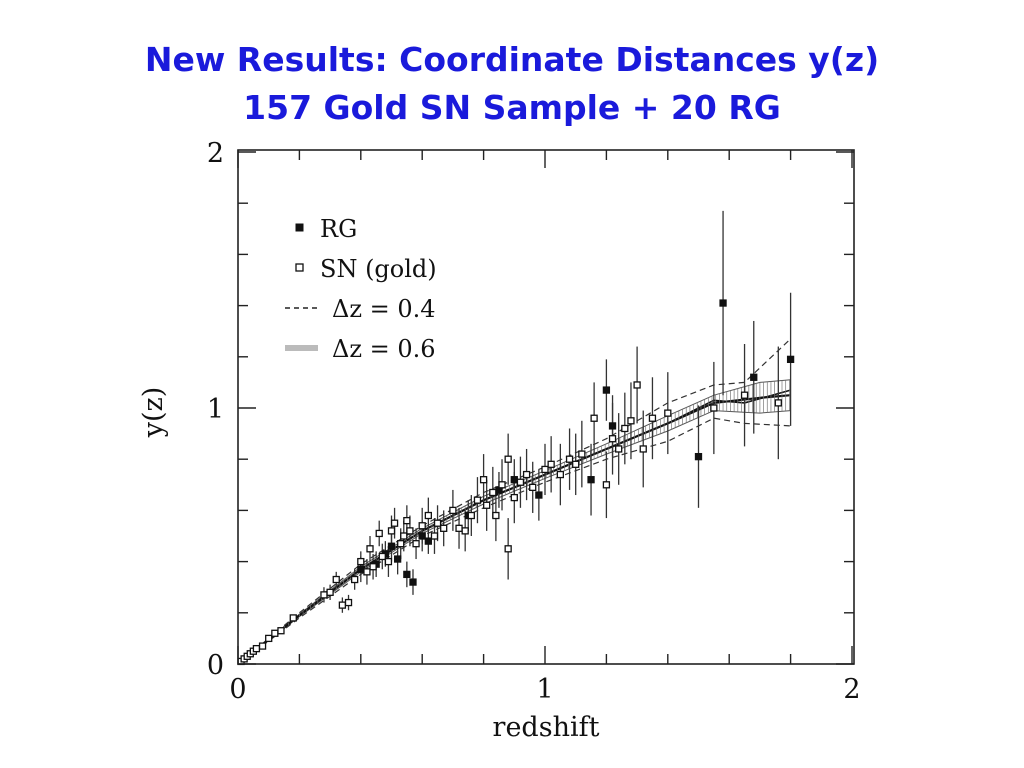 The image size is (1024, 768). Describe the element at coordinates (215, 665) in the screenshot. I see `y-tick-label: 0` at that location.